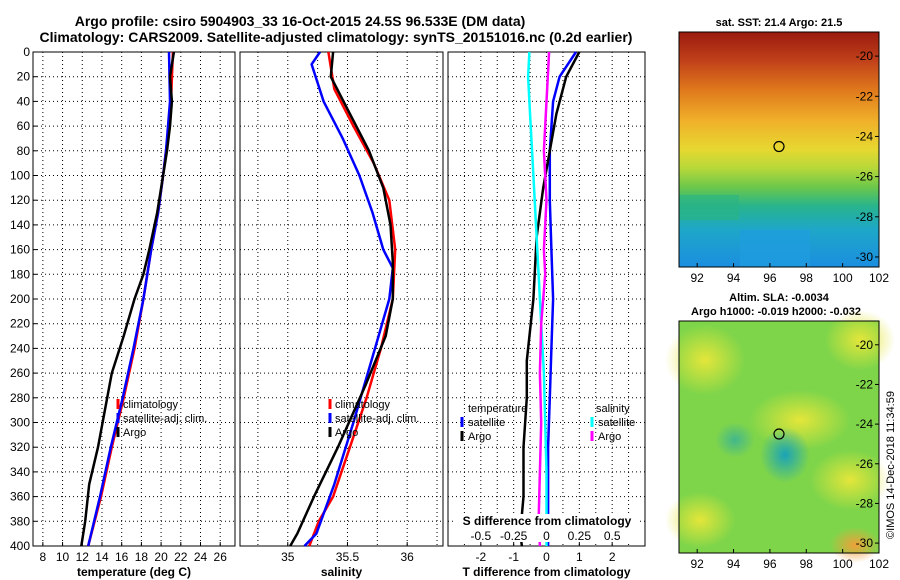 Image resolution: width=900 pixels, height=580 pixels. Describe the element at coordinates (122, 557) in the screenshot. I see `x-tick-label: 16` at that location.